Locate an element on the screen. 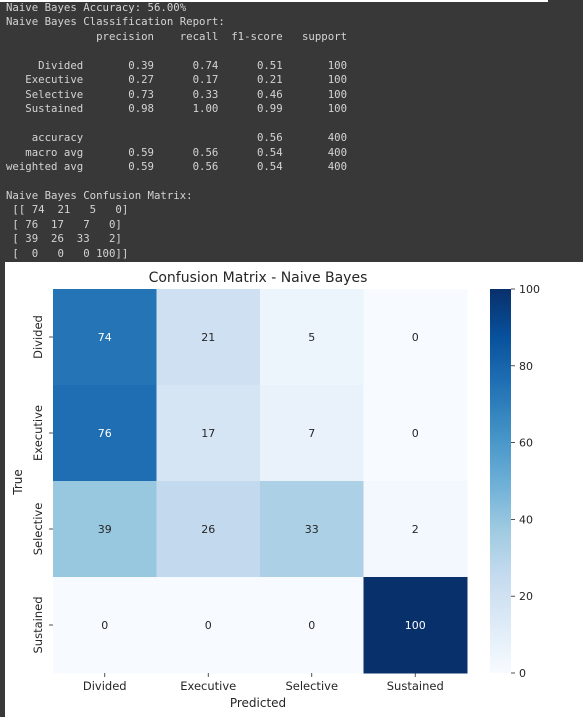 This screenshot has height=717, width=583. cell-value-label: 26 is located at coordinates (208, 529).